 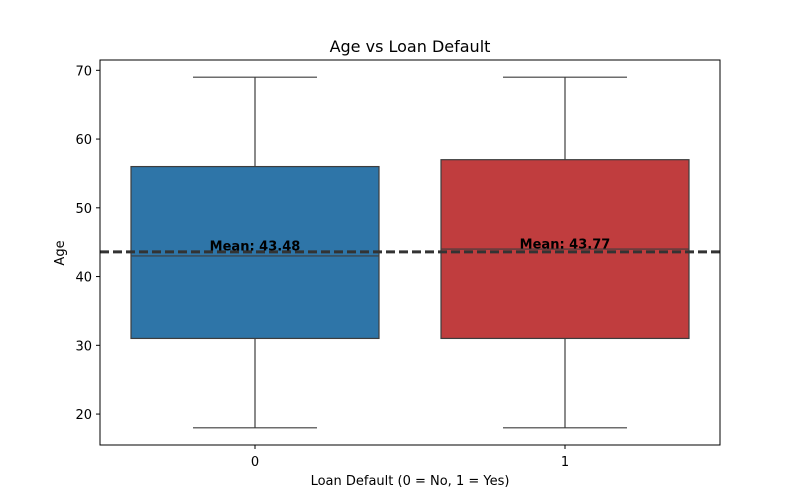 I want to click on x-tick-label: 1, so click(x=565, y=462).